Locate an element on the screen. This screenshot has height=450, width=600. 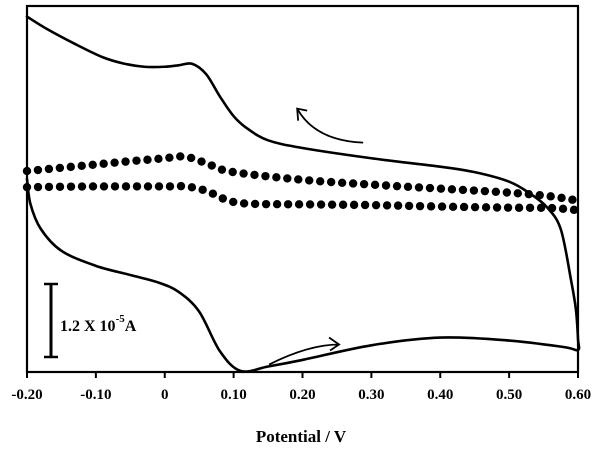
arrow-right-icon is located at coordinates (304, 351).